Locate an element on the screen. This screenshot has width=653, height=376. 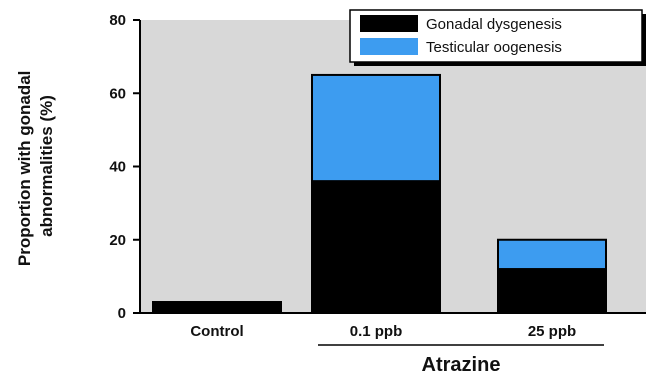
x-category-label: 25 ppb is located at coordinates (552, 331).